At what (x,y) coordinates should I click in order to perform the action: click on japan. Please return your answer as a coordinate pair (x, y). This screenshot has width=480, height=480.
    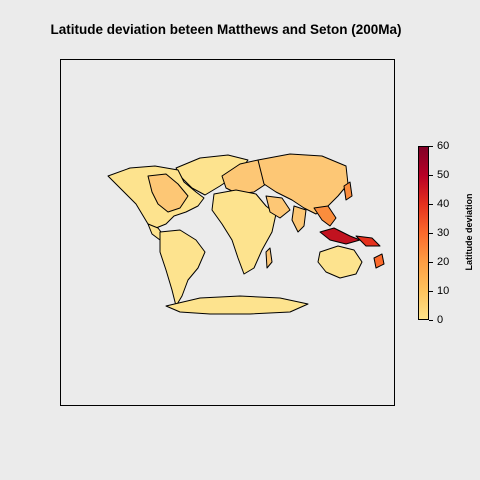
    Looking at the image, I should click on (348, 191).